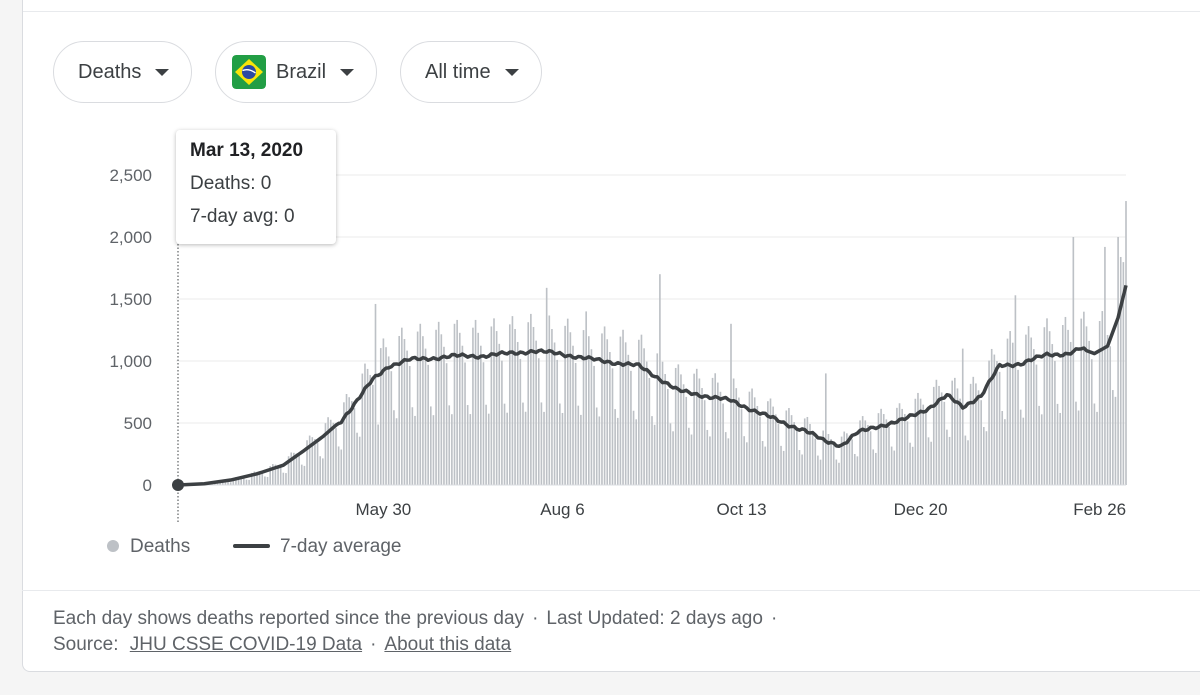  Describe the element at coordinates (471, 72) in the screenshot. I see `range-dropdown: All time` at that location.